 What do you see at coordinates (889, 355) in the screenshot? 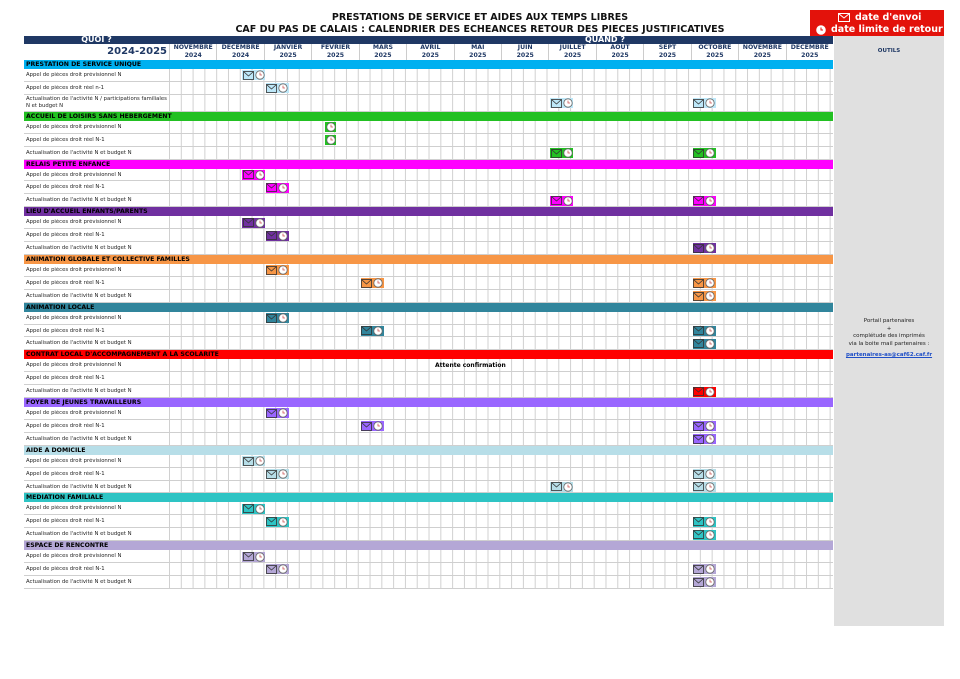
I see `email-link: partenaires-as@caf62.caf.fr` at bounding box center [889, 355].